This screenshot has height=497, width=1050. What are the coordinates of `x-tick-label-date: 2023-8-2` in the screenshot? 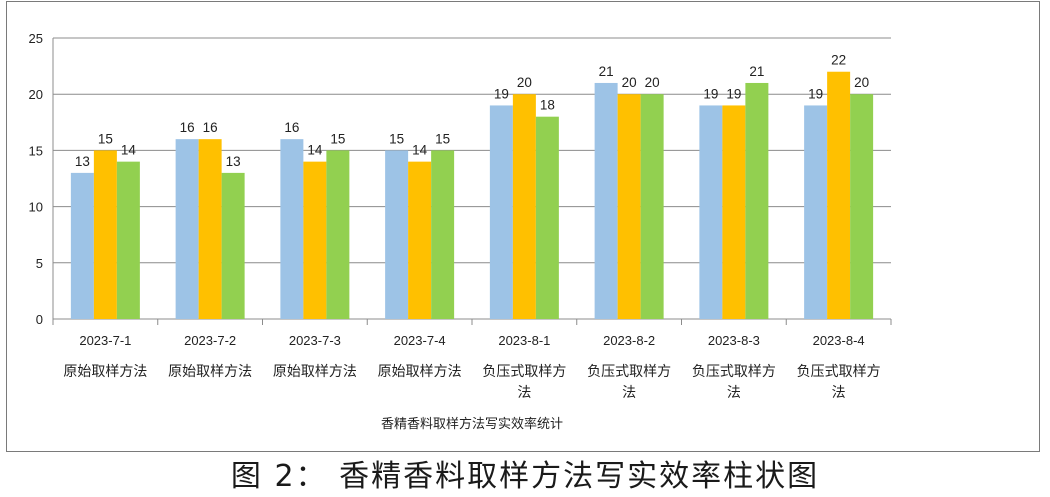 It's located at (629, 340).